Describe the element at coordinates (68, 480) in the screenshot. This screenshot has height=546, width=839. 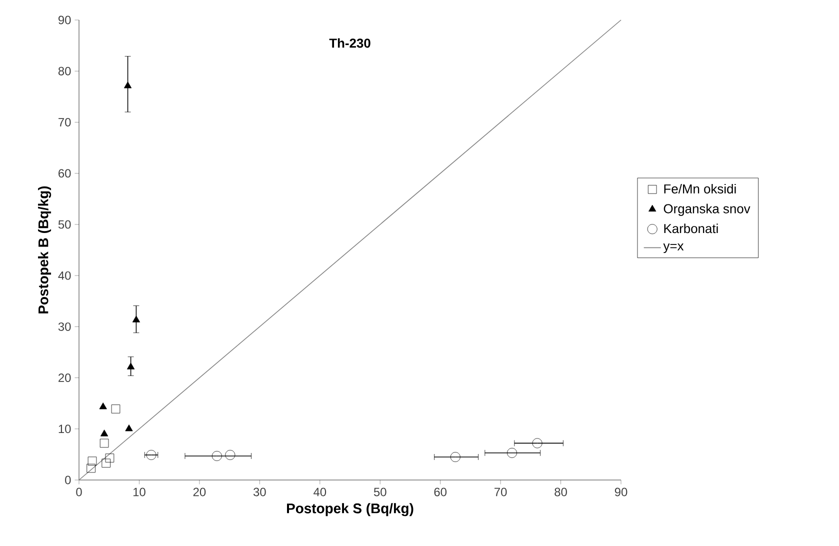
I see `y-tick-label: 0` at that location.